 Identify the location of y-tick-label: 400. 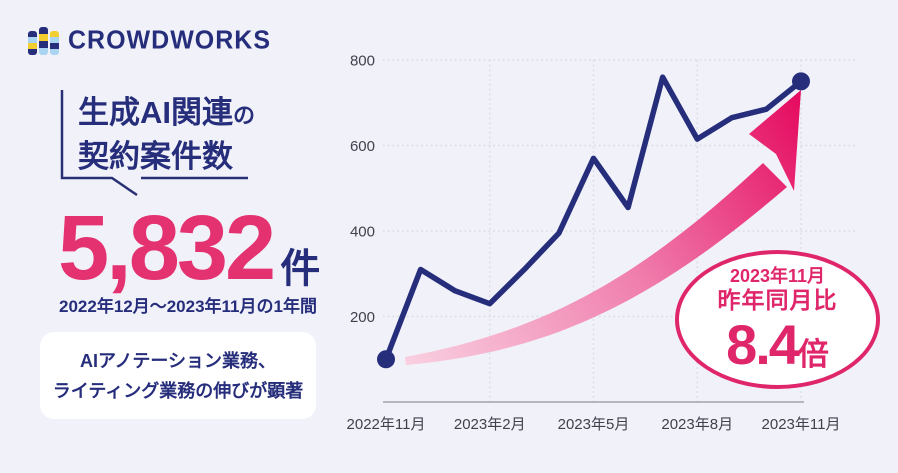
(362, 232).